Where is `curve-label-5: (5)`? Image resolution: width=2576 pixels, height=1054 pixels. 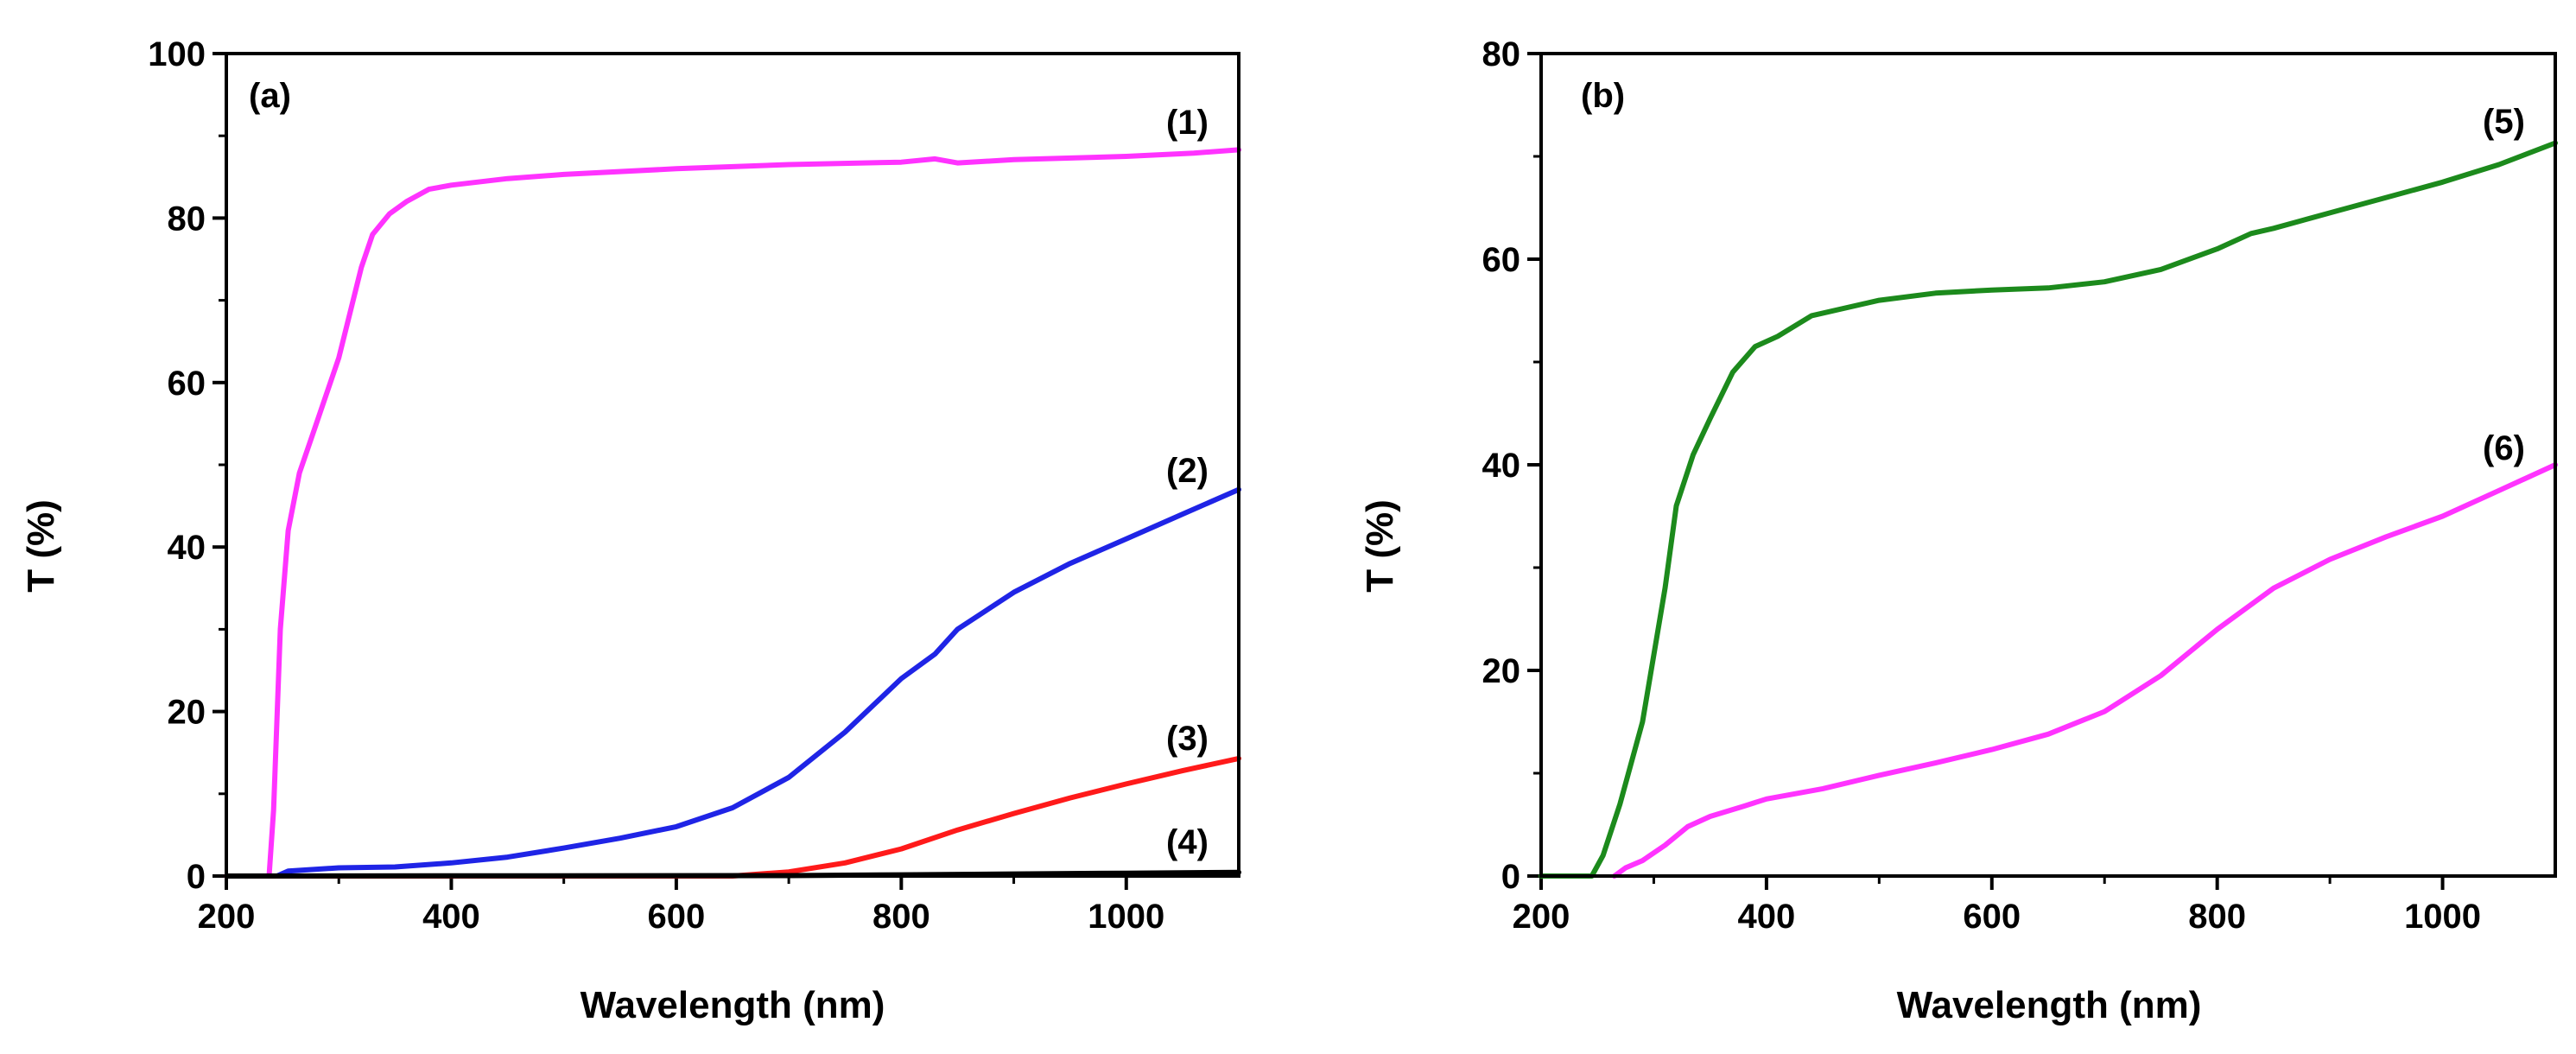 curve-label-5: (5) is located at coordinates (2504, 122).